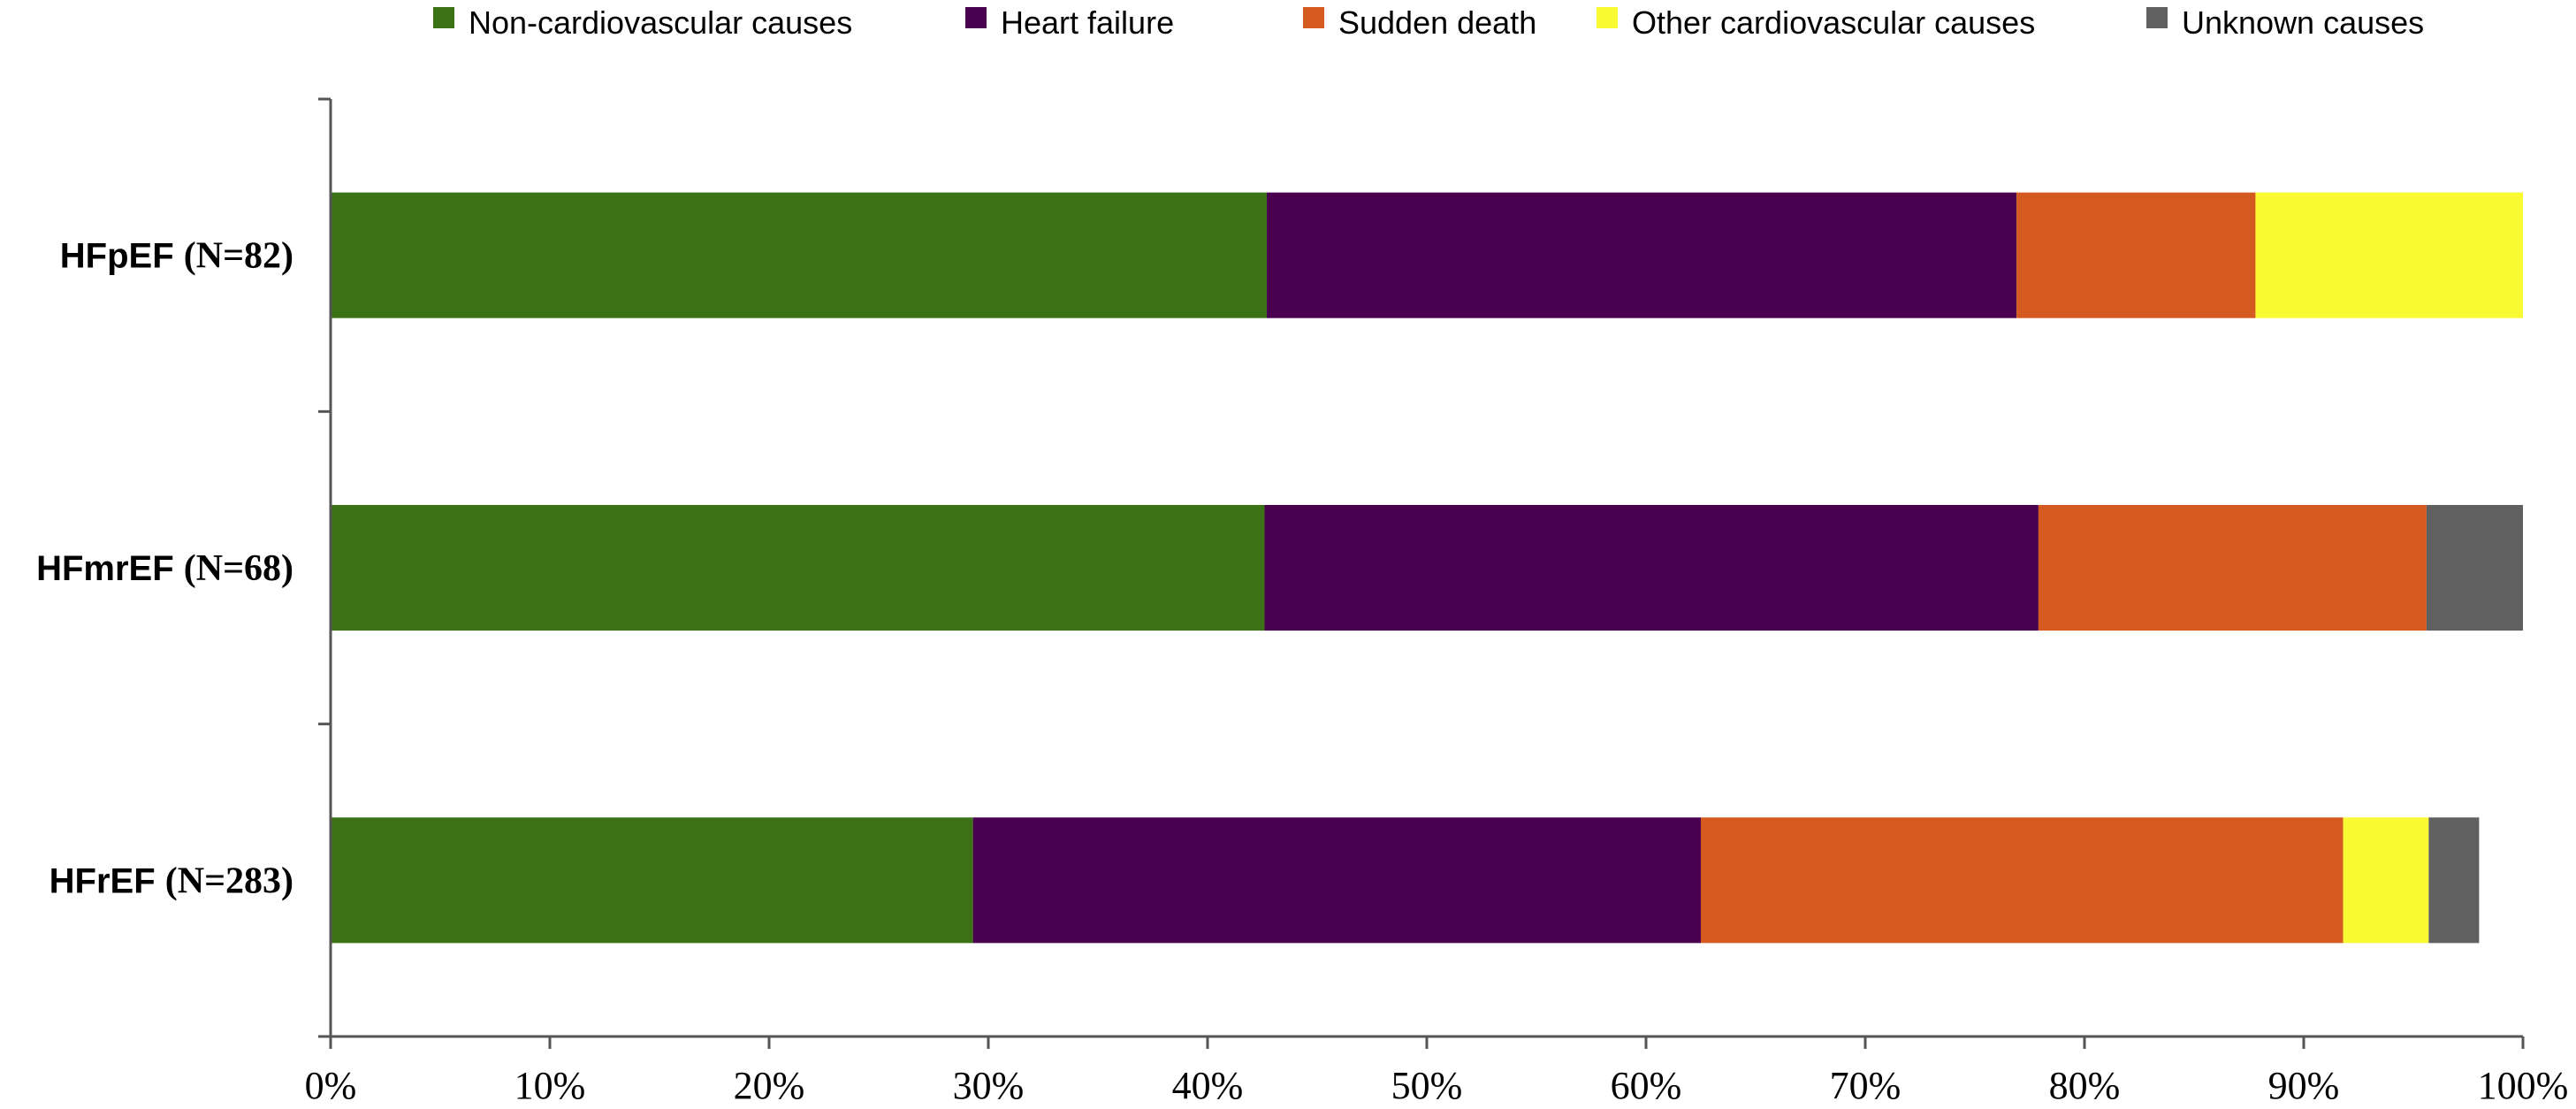  Describe the element at coordinates (2523, 1085) in the screenshot. I see `x-tick-label: 100%` at that location.